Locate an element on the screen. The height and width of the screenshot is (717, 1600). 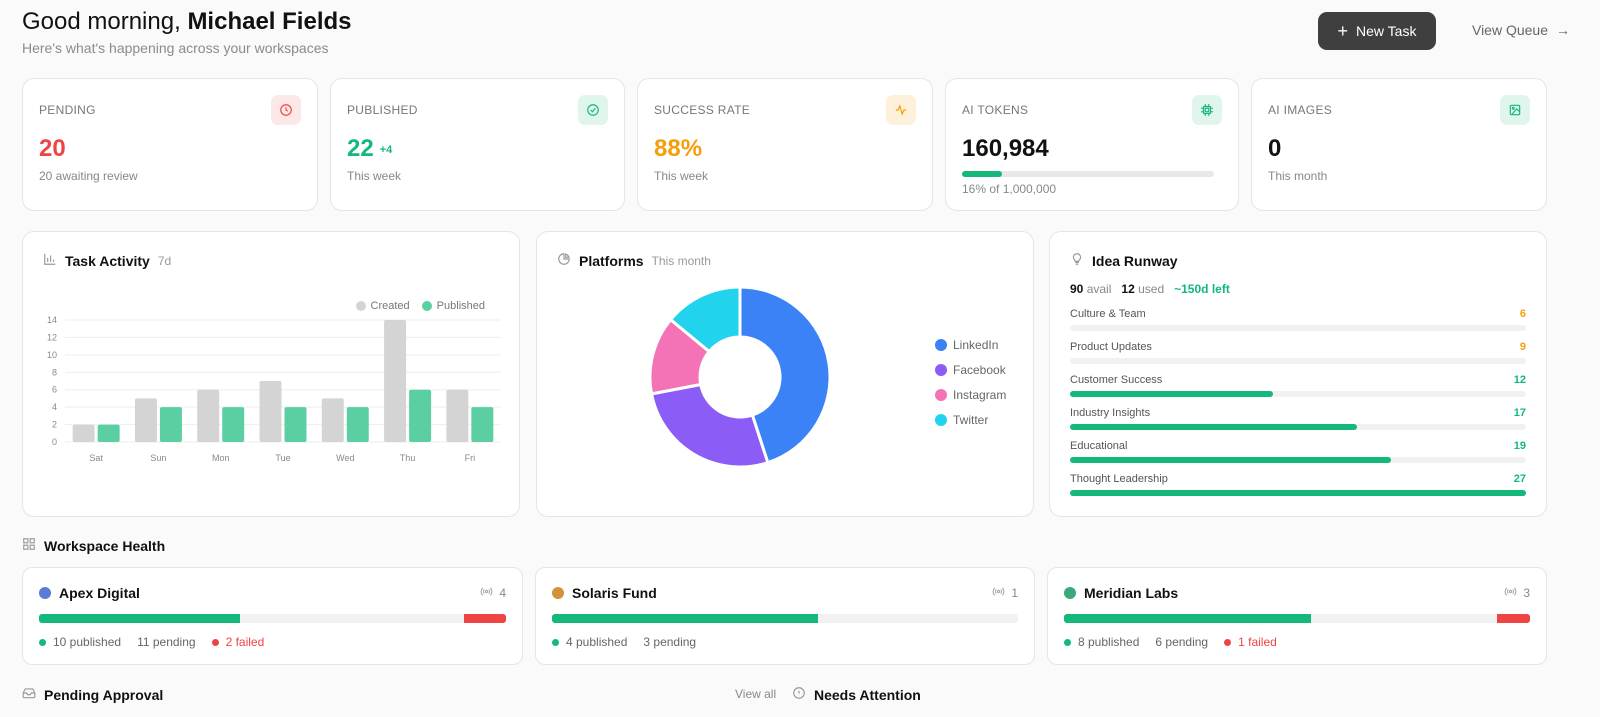
donut-slice-twitter is located at coordinates (705, 319).